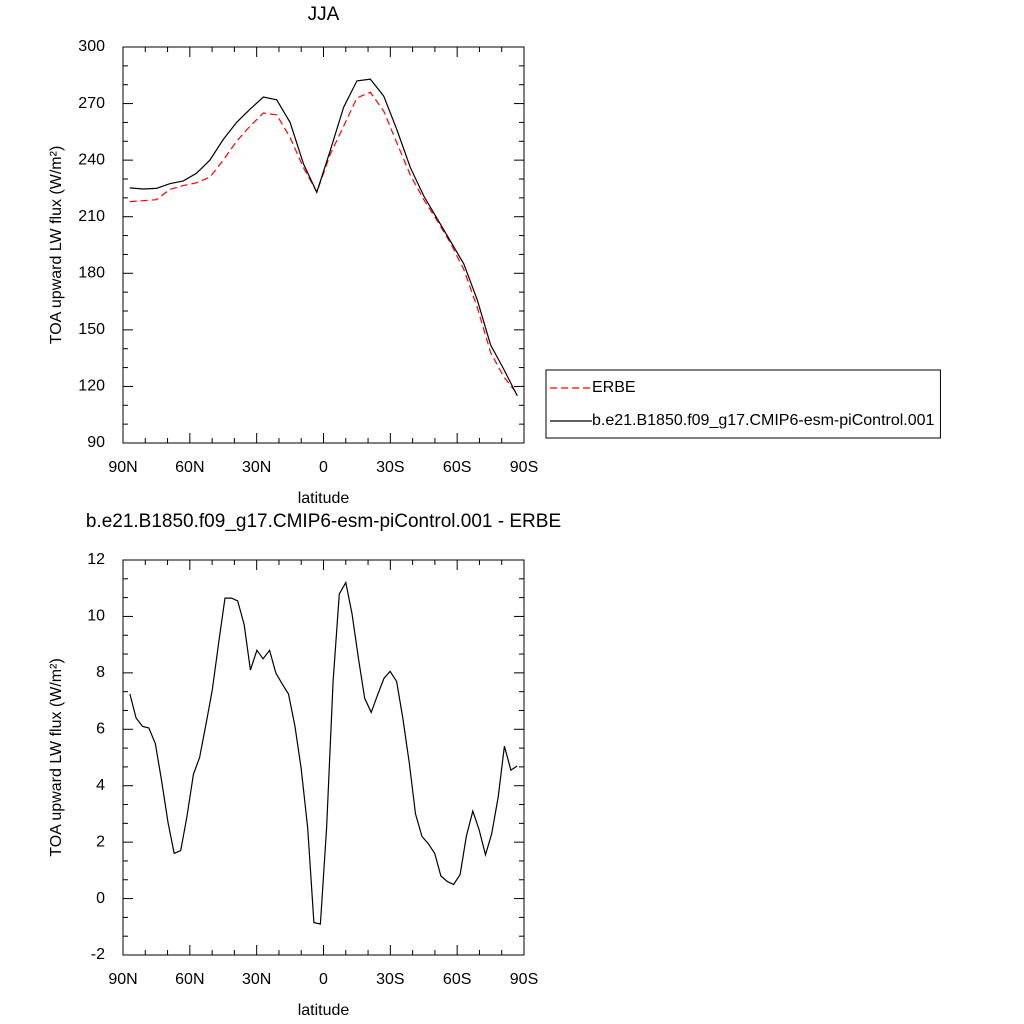 The image size is (1024, 1024). Describe the element at coordinates (91, 103) in the screenshot. I see `y-tick-label: 270` at that location.